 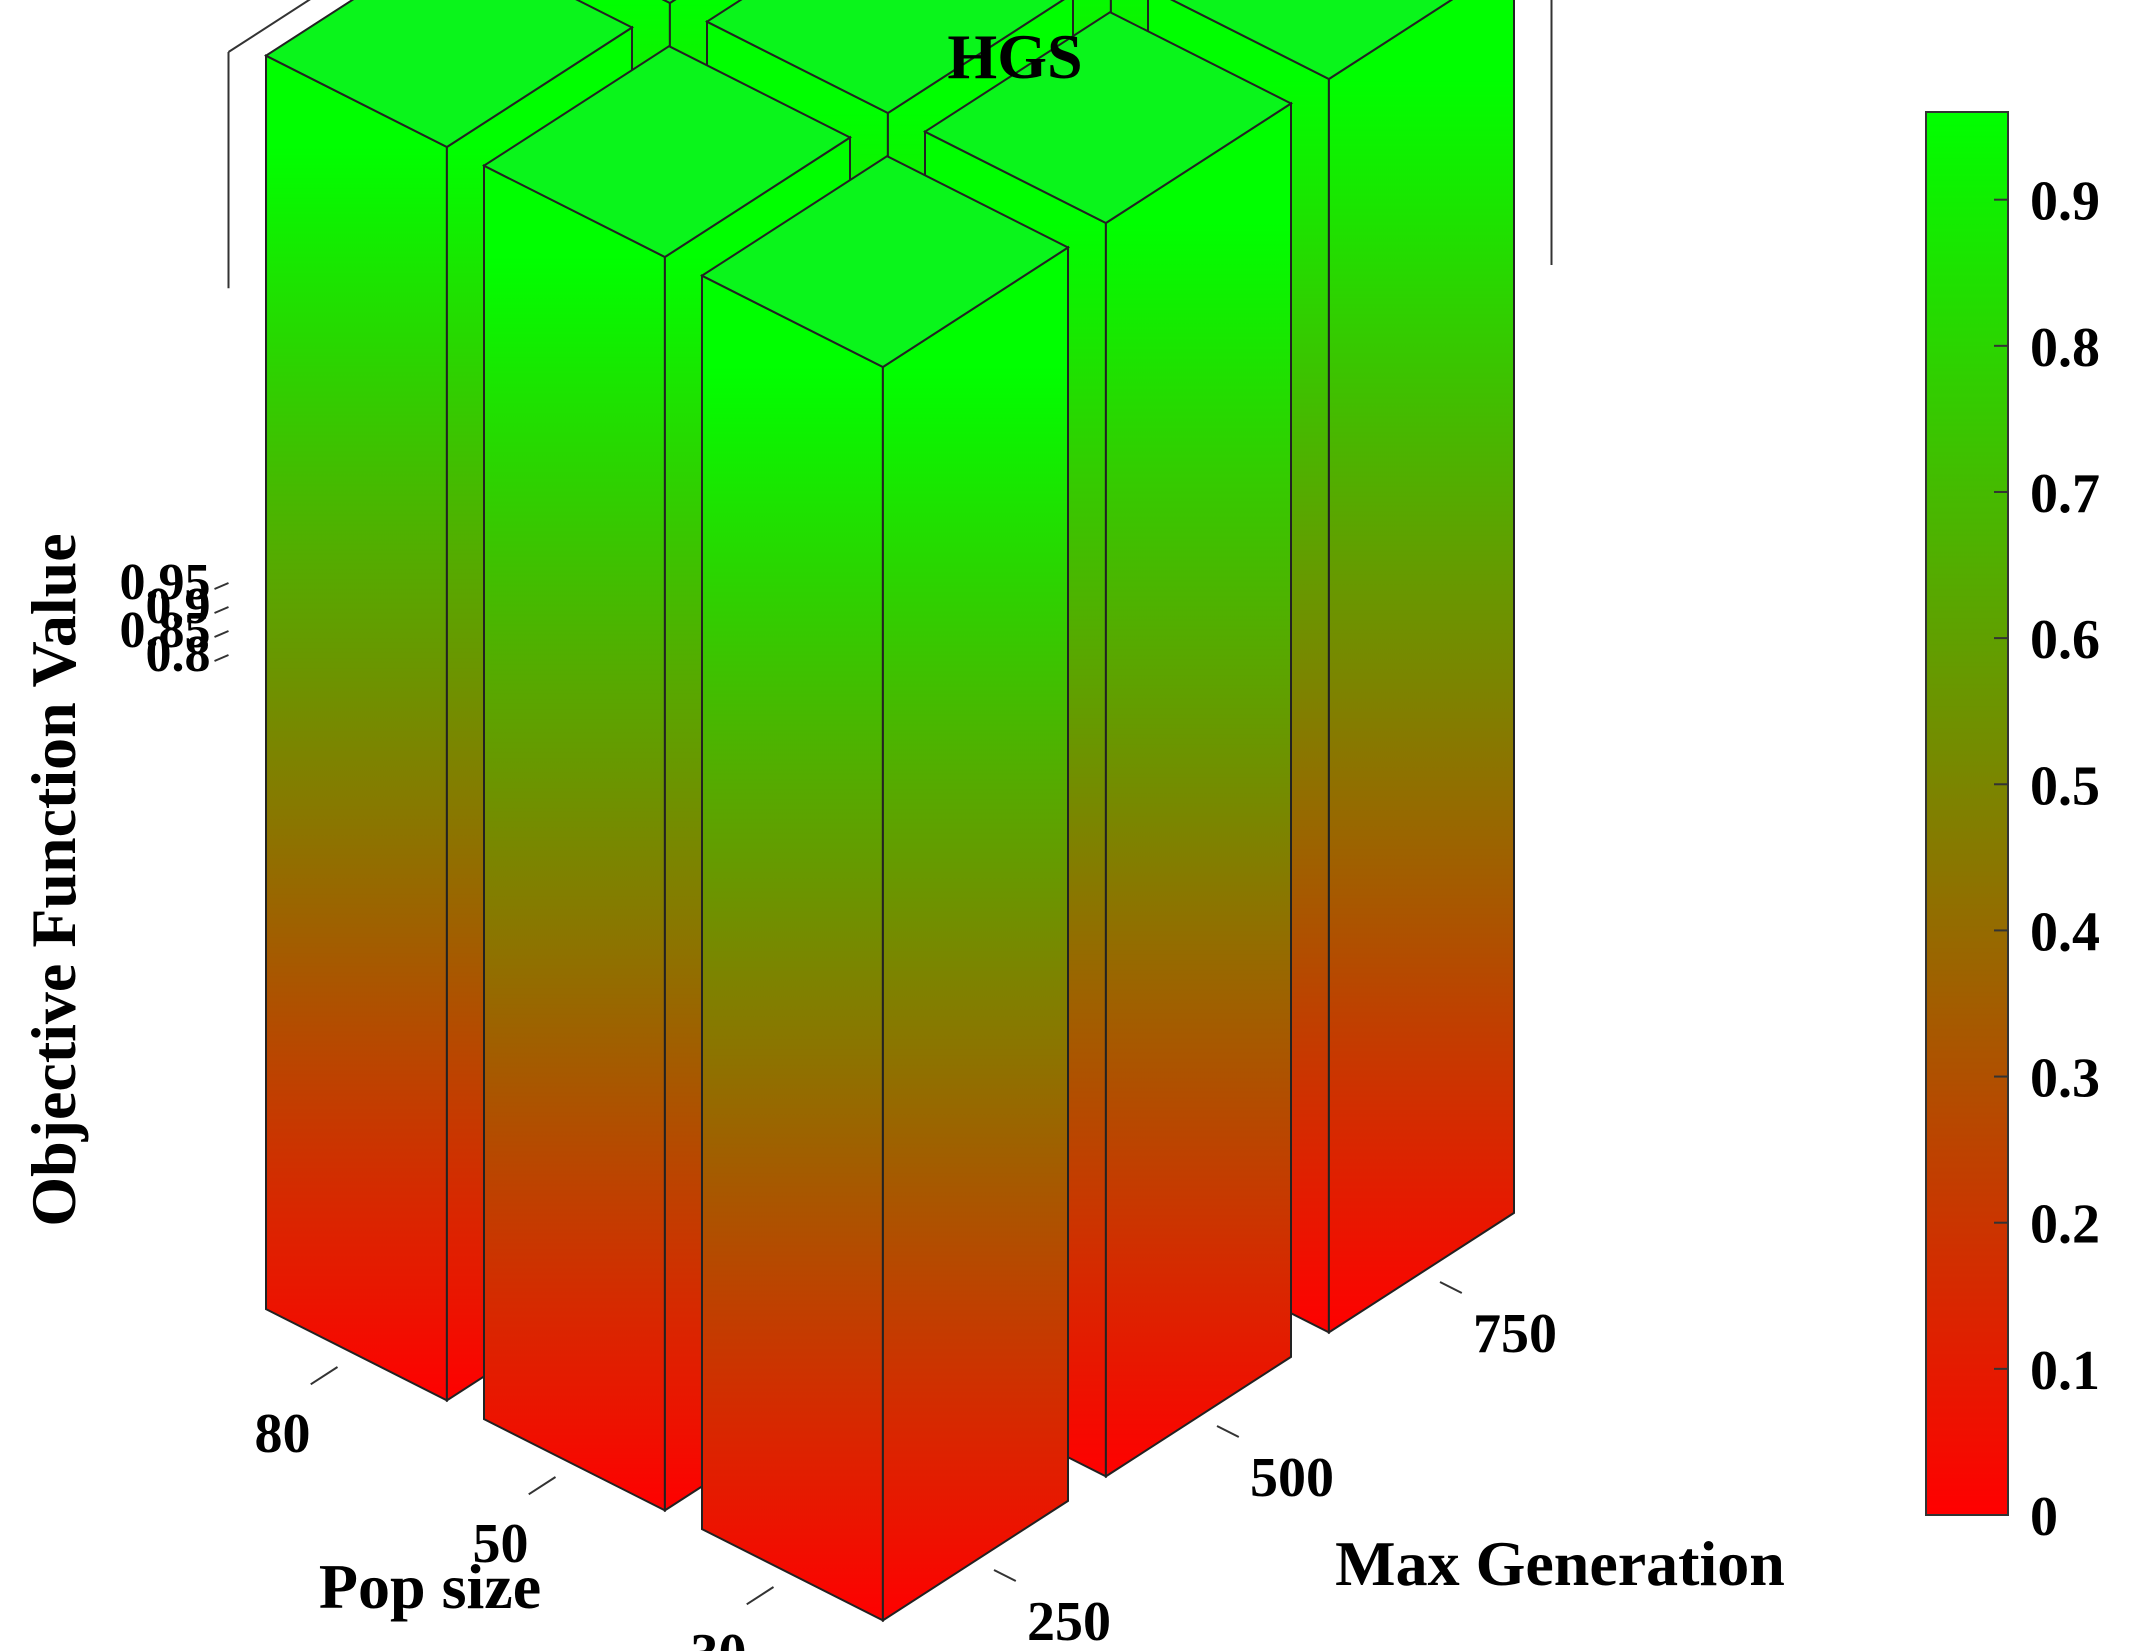 What do you see at coordinates (1515, 1334) in the screenshot?
I see `y-tick-label: 750` at bounding box center [1515, 1334].